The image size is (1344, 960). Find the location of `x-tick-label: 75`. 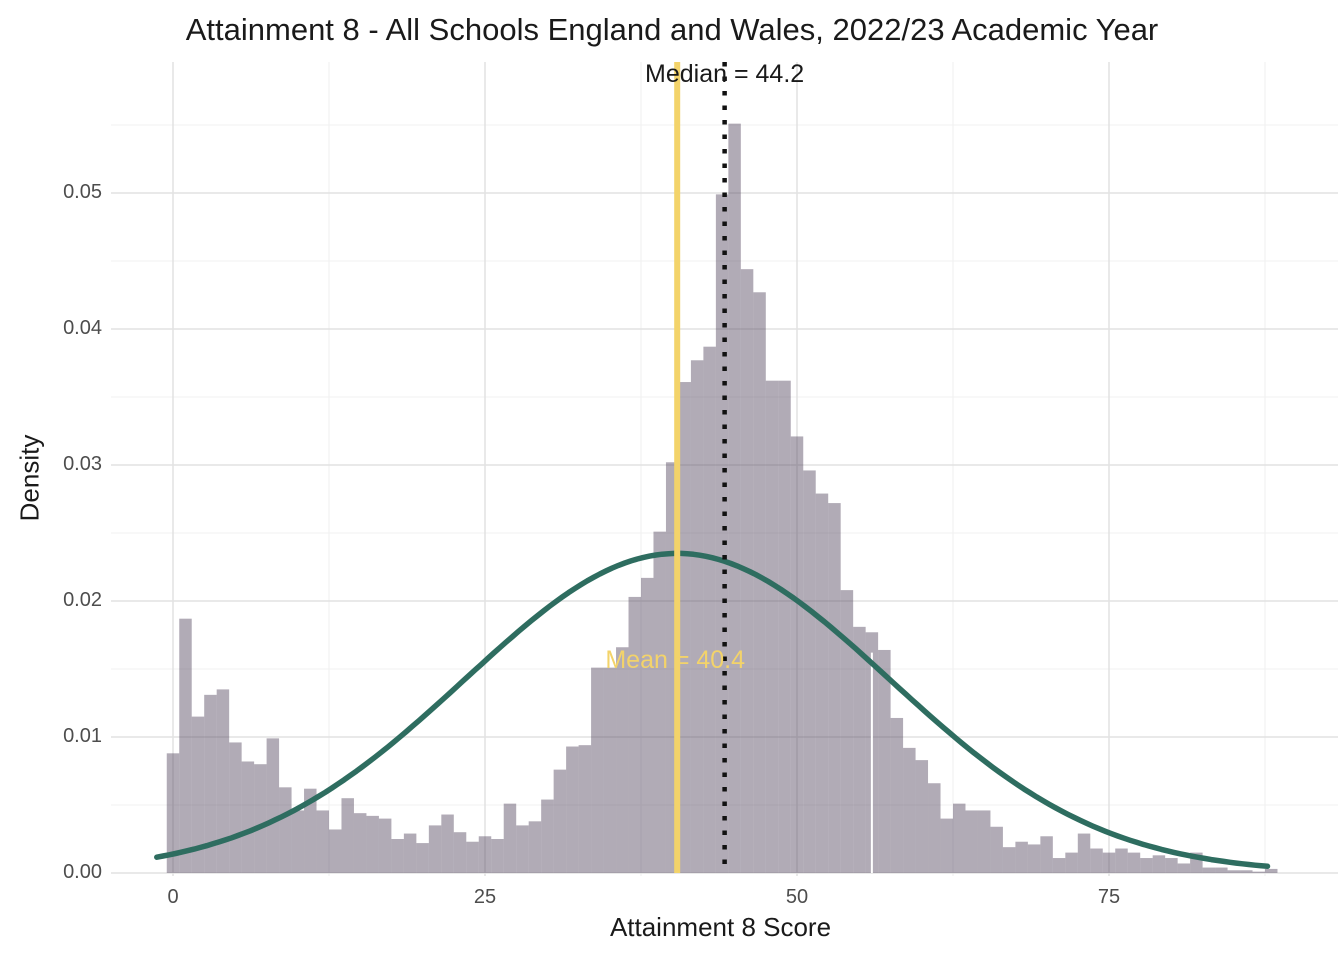

x-tick-label: 75 is located at coordinates (1109, 897).